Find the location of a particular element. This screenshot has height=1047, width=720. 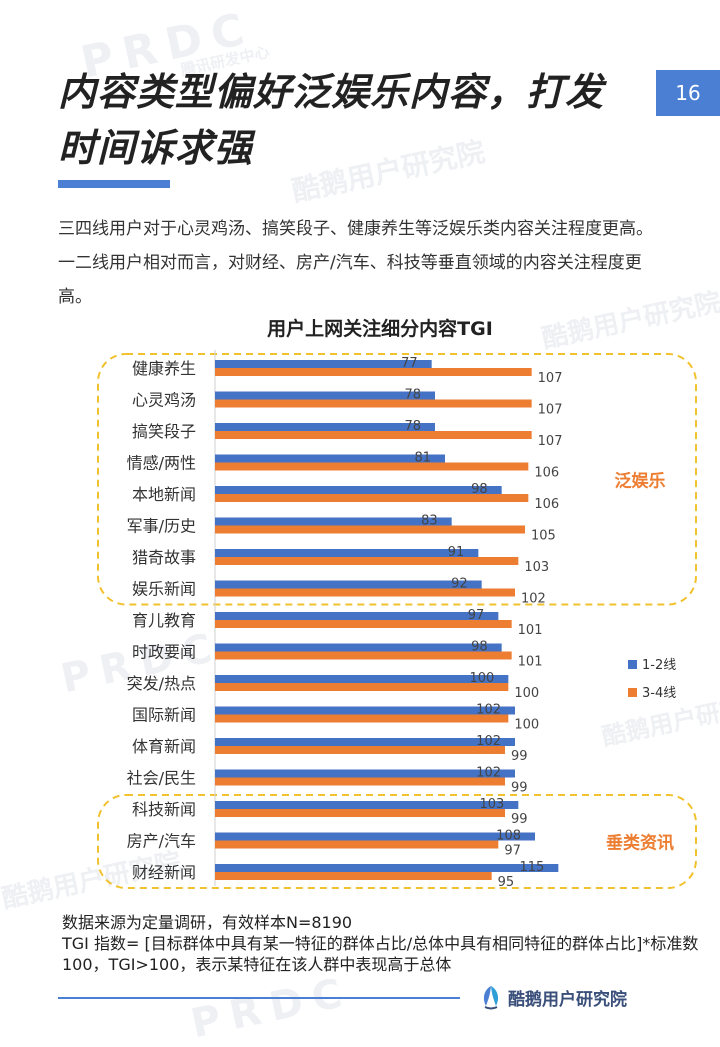

data-label-tier12: 108 is located at coordinates (508, 836).